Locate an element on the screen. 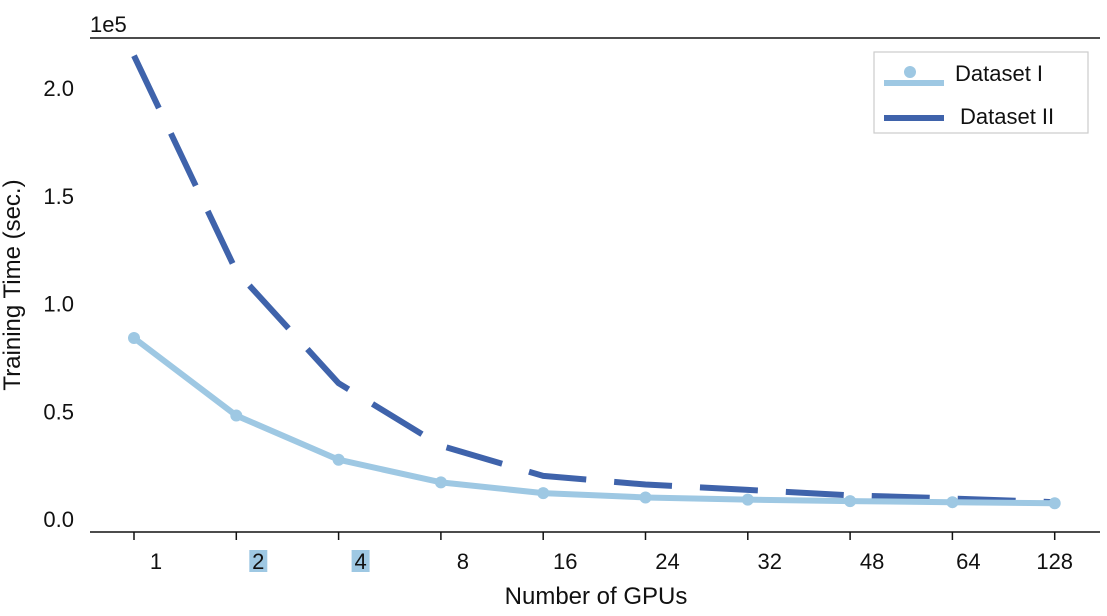 The image size is (1107, 616). y-tick-label: 1.0 is located at coordinates (58, 304).